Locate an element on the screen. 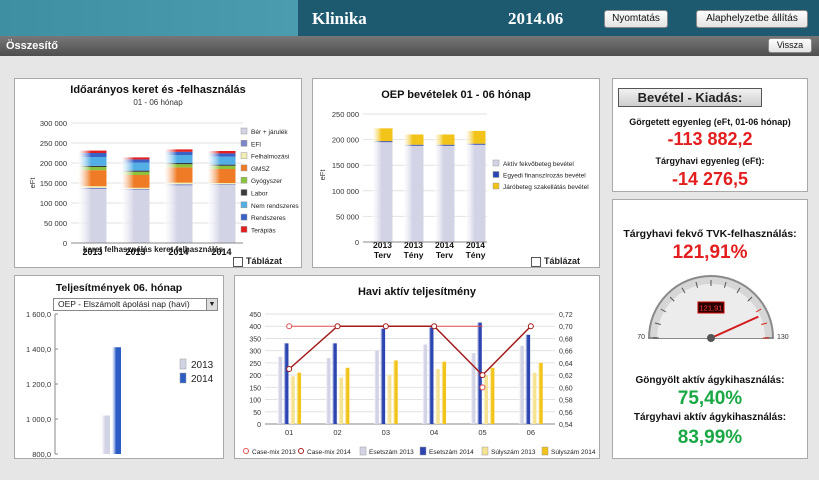 The height and width of the screenshot is (480, 819). budget-y-tick-label: 200 000 is located at coordinates (53, 163).